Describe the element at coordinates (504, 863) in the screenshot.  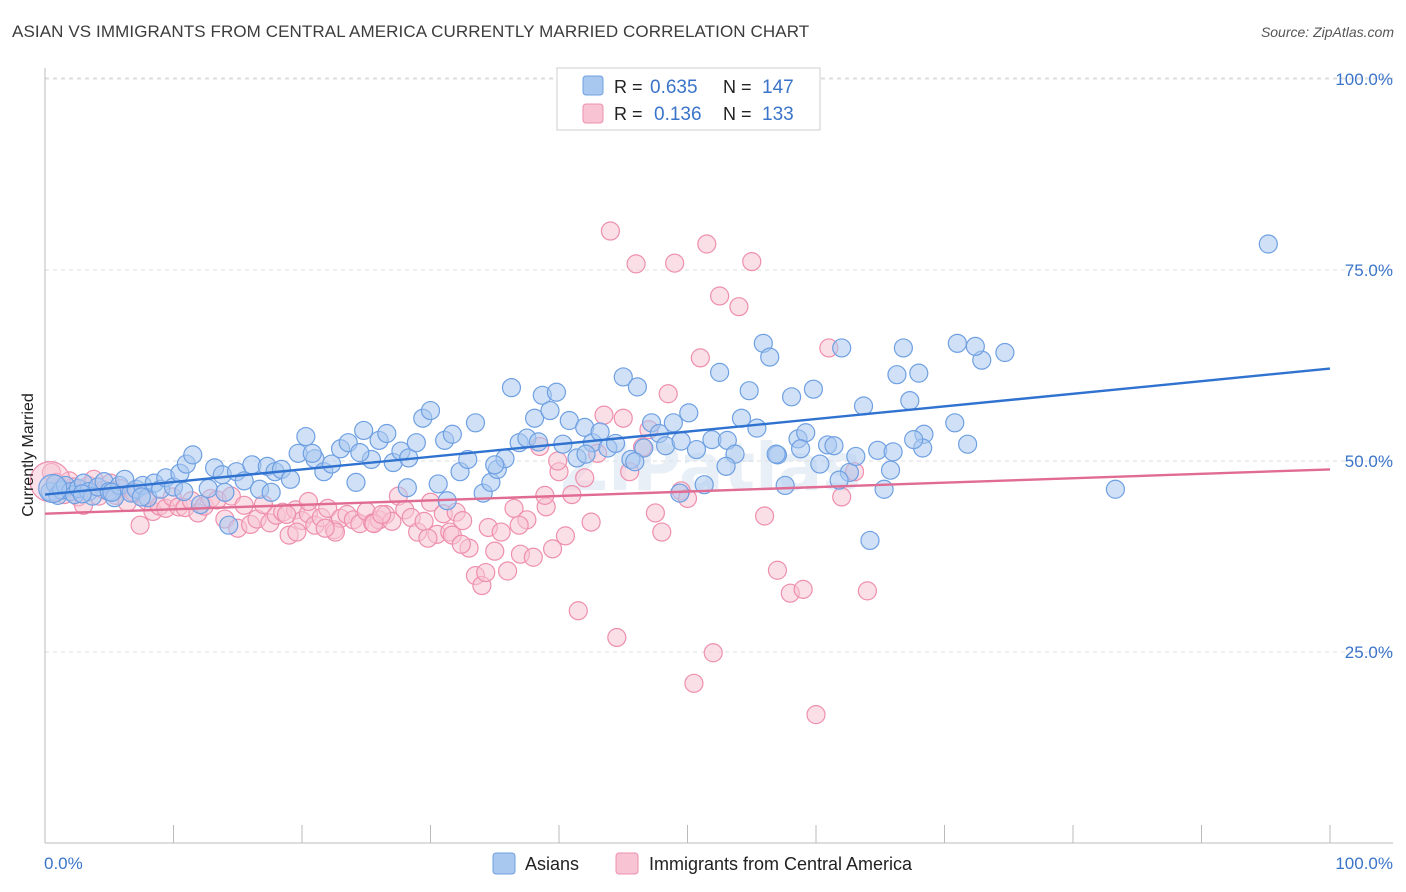
I see `legend-swatch-asians` at that location.